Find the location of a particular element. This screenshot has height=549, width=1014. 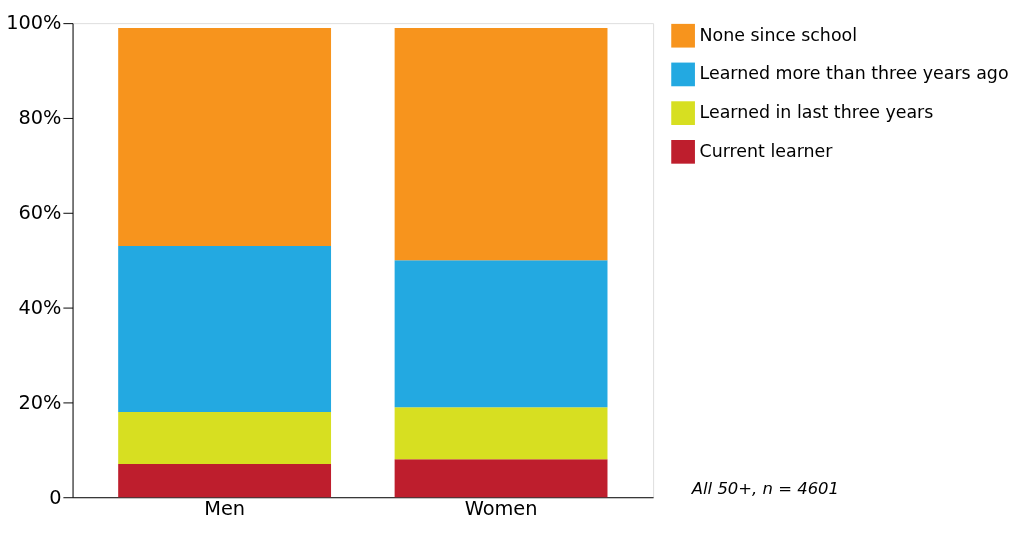

legend-label: Current learner is located at coordinates (766, 150).